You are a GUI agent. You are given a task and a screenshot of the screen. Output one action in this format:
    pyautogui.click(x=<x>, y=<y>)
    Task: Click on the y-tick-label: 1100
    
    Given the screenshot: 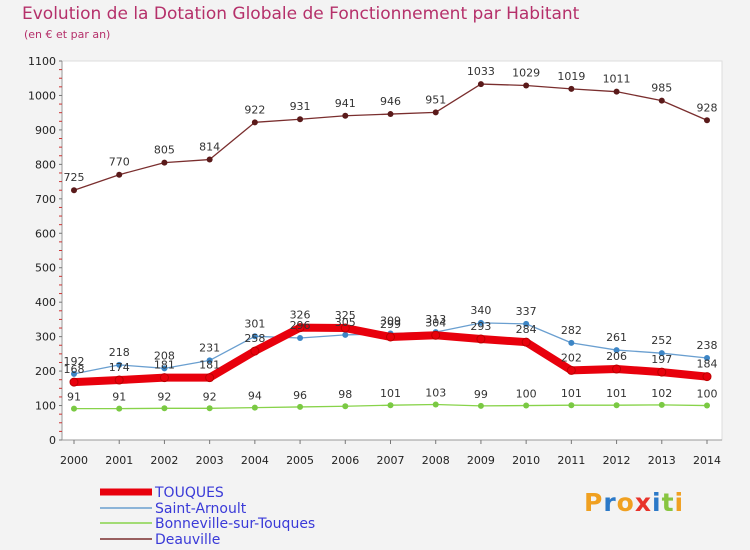 What is the action you would take?
    pyautogui.click(x=42, y=61)
    